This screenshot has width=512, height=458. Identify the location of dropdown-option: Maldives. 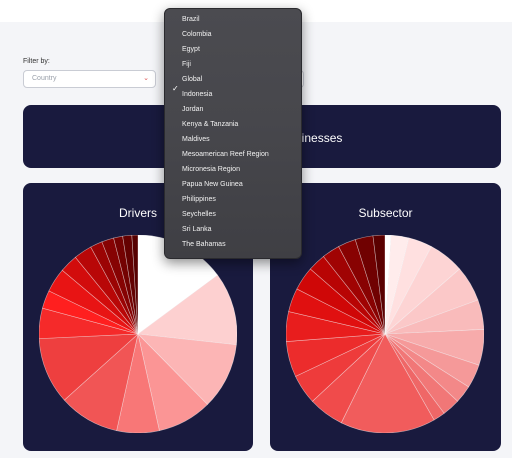
(196, 139).